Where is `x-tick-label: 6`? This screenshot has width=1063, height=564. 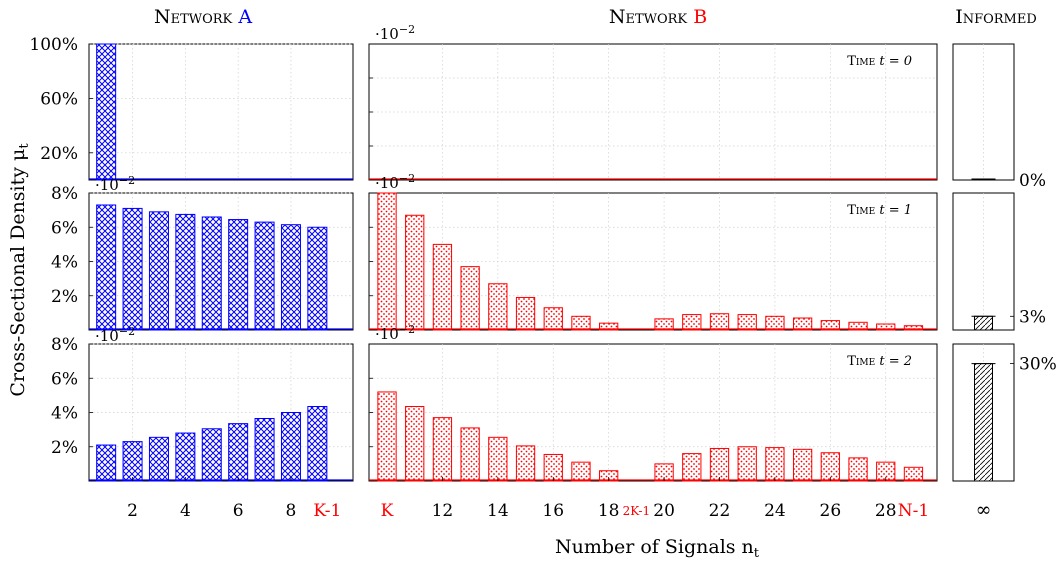
x-tick-label: 6 is located at coordinates (238, 511).